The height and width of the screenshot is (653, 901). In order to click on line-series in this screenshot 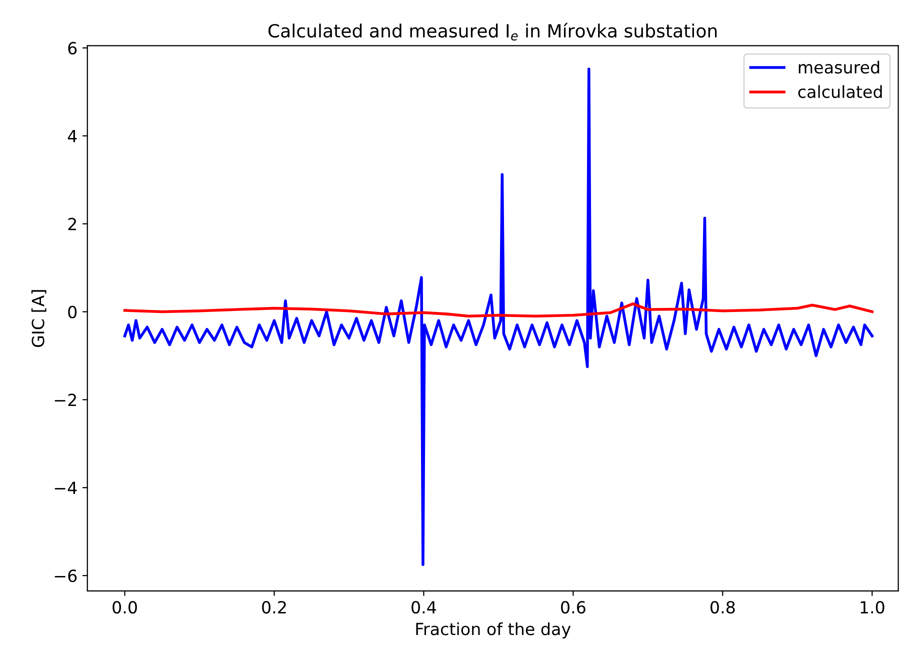, I will do `click(498, 310)`.